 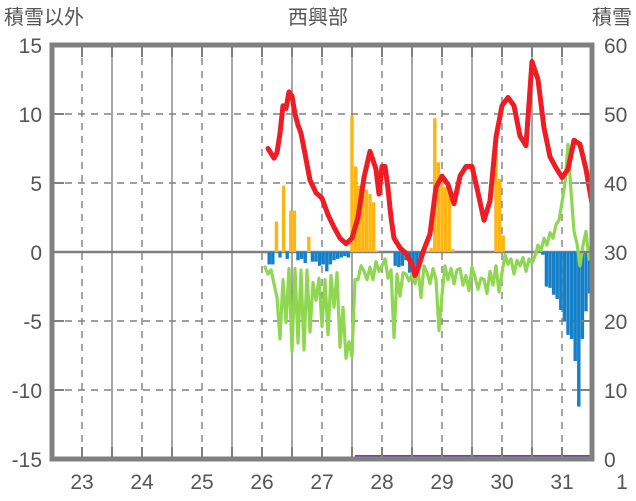 What do you see at coordinates (44, 17) in the screenshot?
I see `left-axis-title: 積雪以外` at bounding box center [44, 17].